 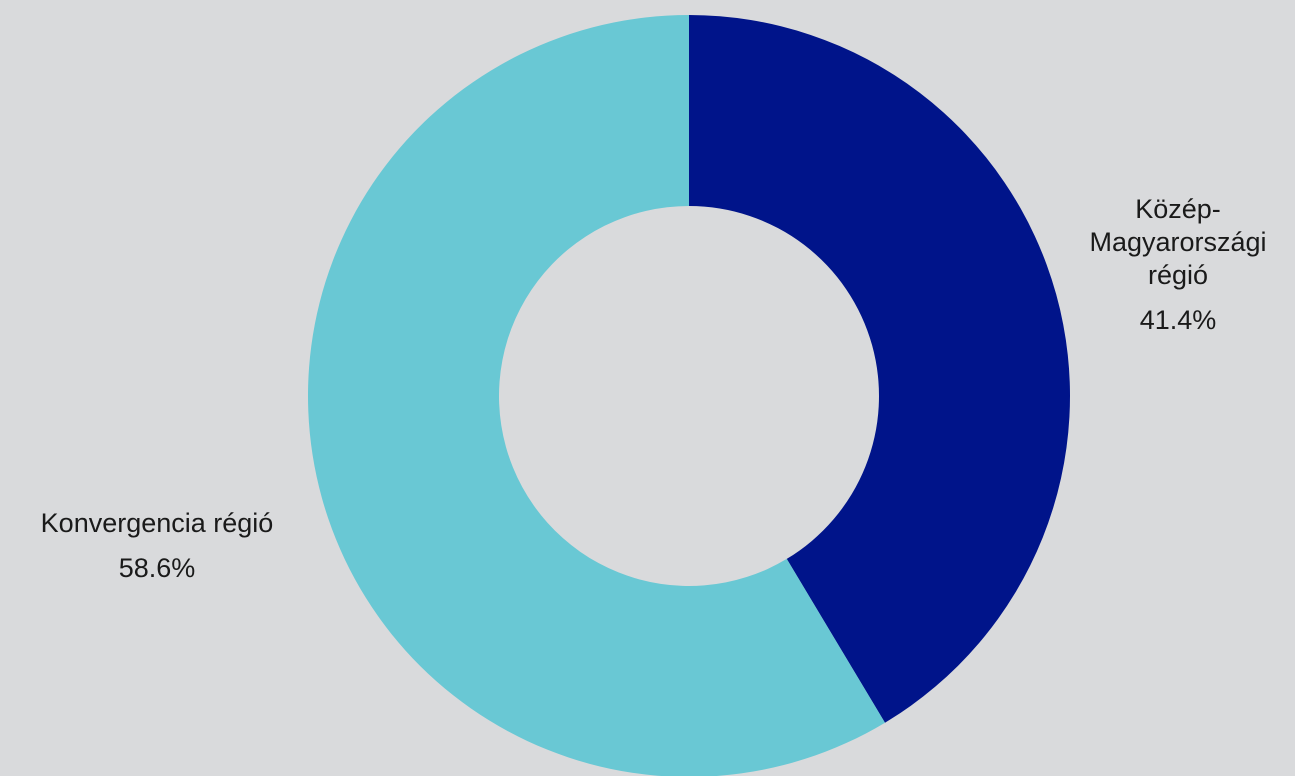 I want to click on slice-label-1: Konvergencia régió 58.6%, so click(x=157, y=545).